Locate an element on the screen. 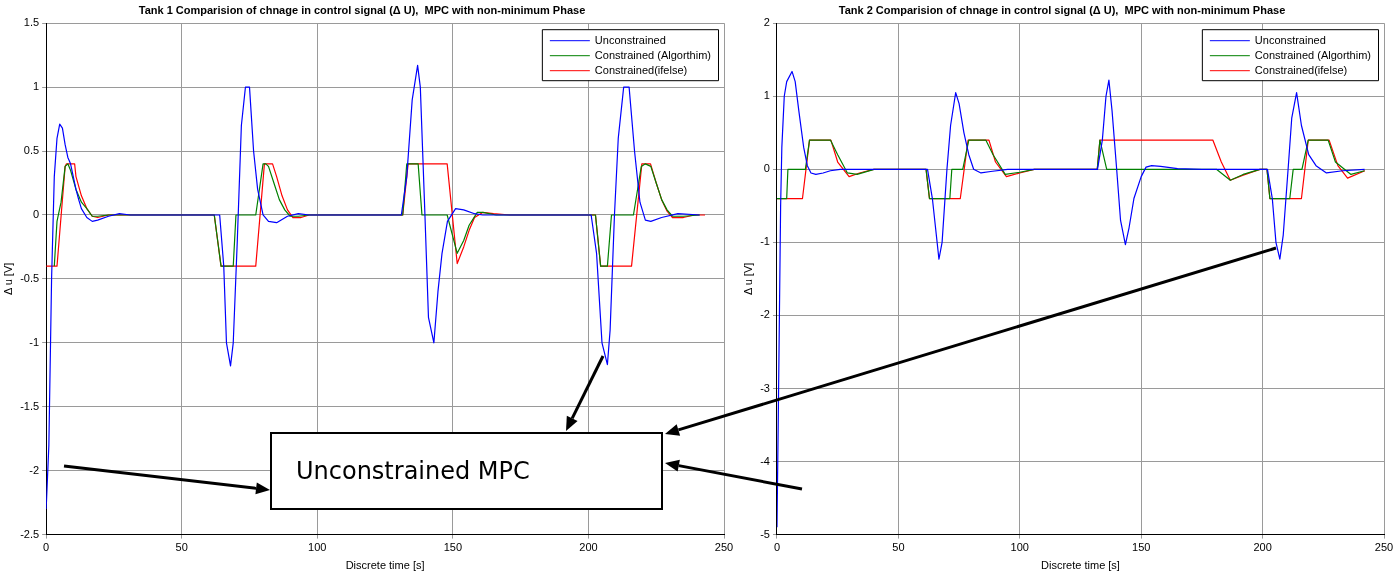  chart-title: Tank 2 Comparision of chnage in control signal (Δ U), MPC with non-minimum Phase is located at coordinates (1062, 9).